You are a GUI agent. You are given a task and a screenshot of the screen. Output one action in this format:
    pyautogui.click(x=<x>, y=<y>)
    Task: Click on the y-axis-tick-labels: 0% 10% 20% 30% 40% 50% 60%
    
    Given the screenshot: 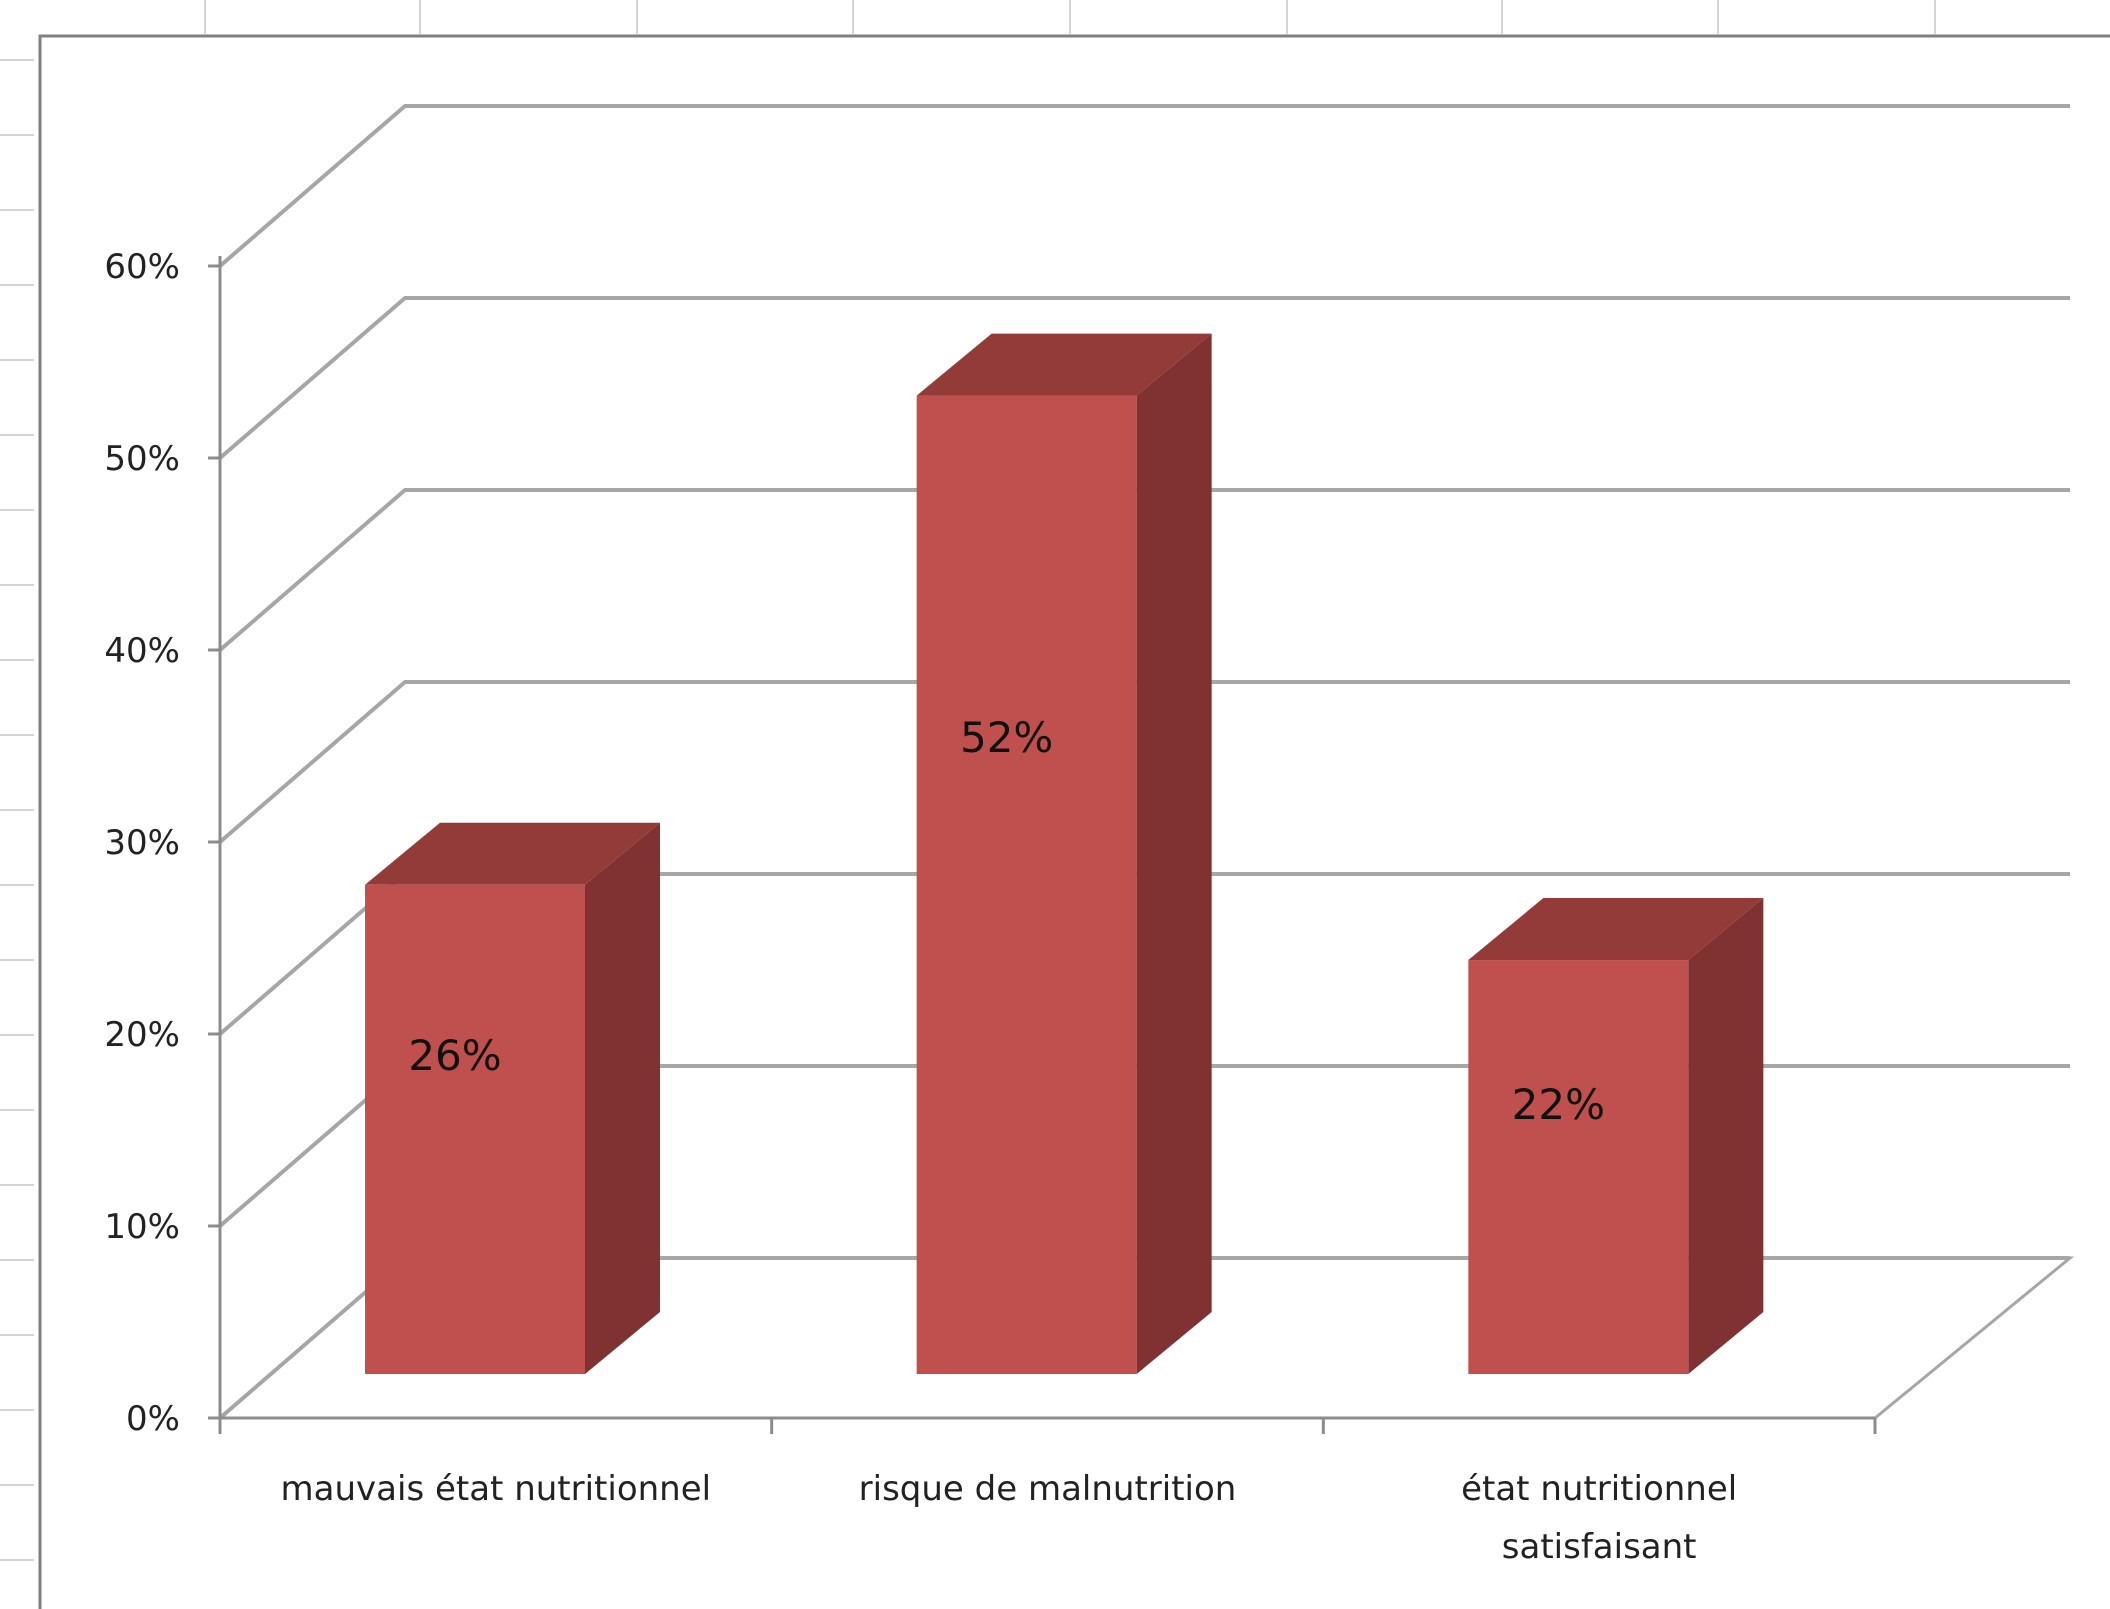 What is the action you would take?
    pyautogui.click(x=142, y=843)
    